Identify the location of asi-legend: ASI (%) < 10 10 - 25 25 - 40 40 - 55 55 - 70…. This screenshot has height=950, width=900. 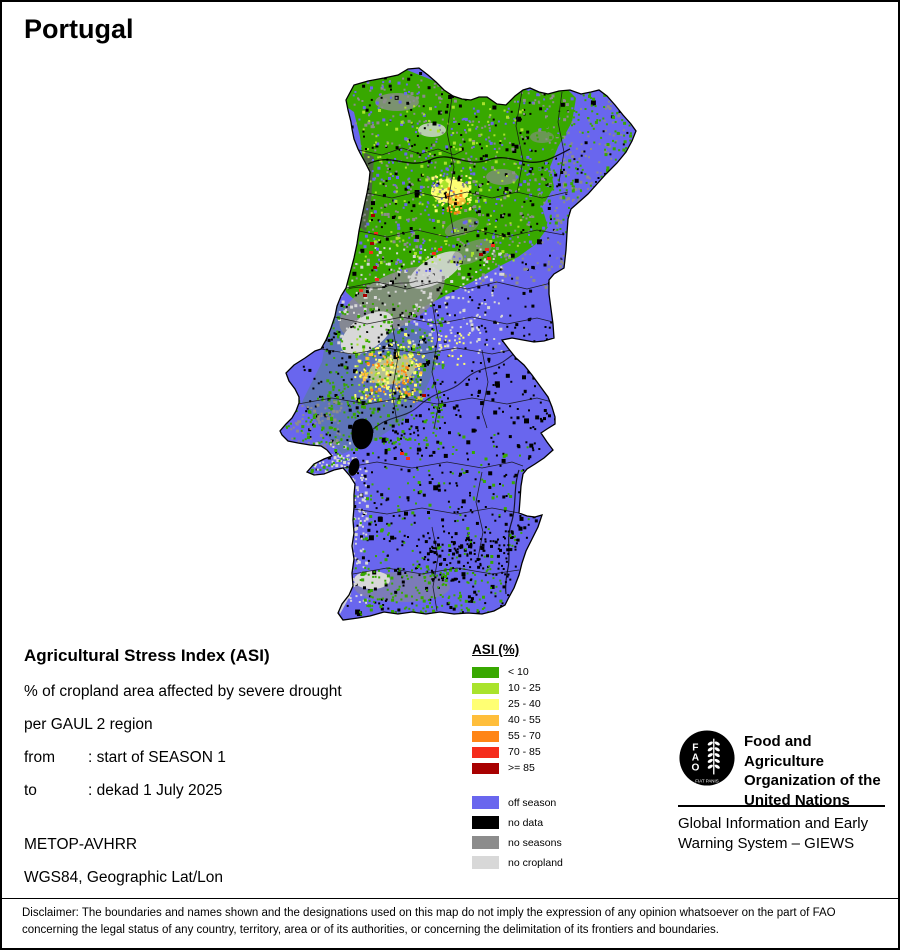
(517, 759).